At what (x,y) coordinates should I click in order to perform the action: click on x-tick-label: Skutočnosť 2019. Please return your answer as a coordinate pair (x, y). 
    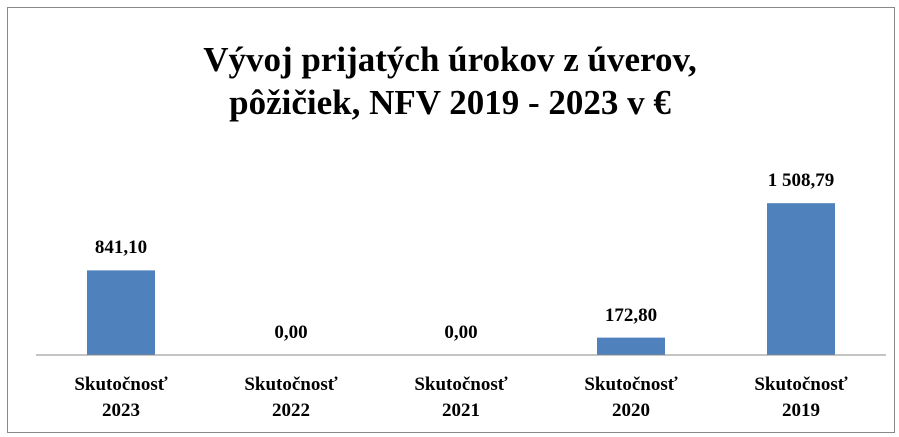
    Looking at the image, I should click on (801, 397).